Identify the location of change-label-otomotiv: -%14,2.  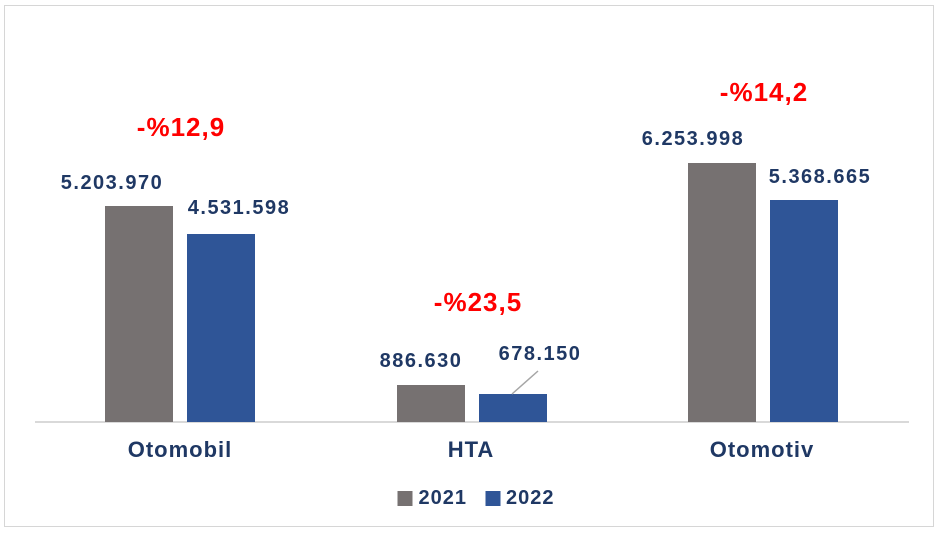
(764, 92).